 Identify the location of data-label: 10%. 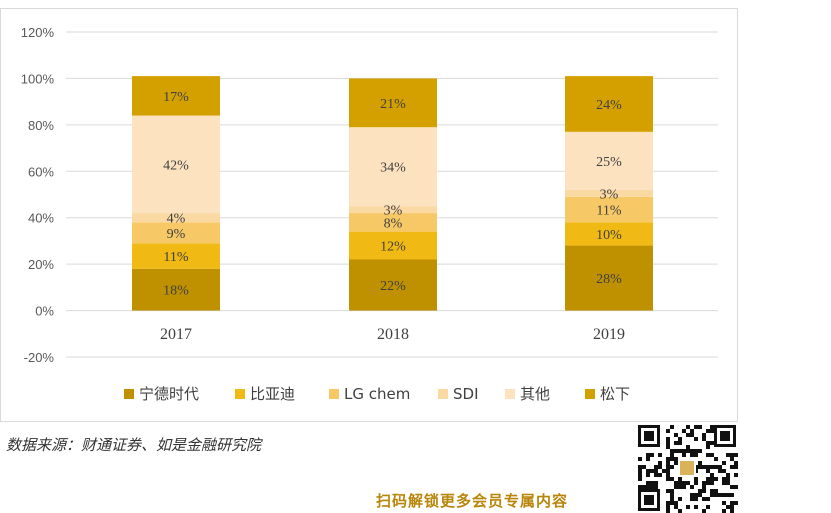
(609, 235).